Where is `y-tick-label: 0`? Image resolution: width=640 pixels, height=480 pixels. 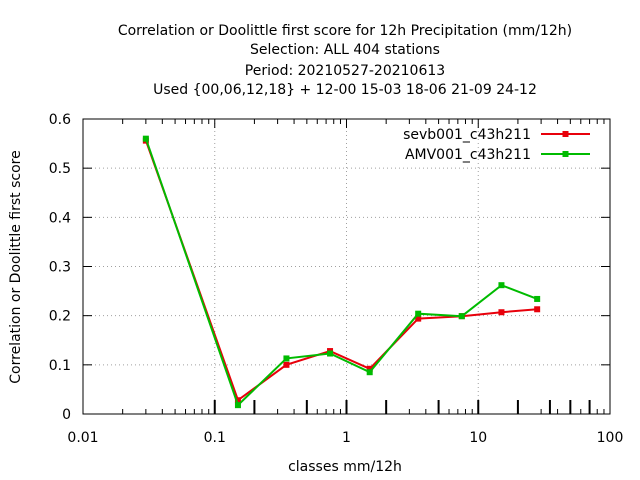
y-tick-label: 0 is located at coordinates (66, 415).